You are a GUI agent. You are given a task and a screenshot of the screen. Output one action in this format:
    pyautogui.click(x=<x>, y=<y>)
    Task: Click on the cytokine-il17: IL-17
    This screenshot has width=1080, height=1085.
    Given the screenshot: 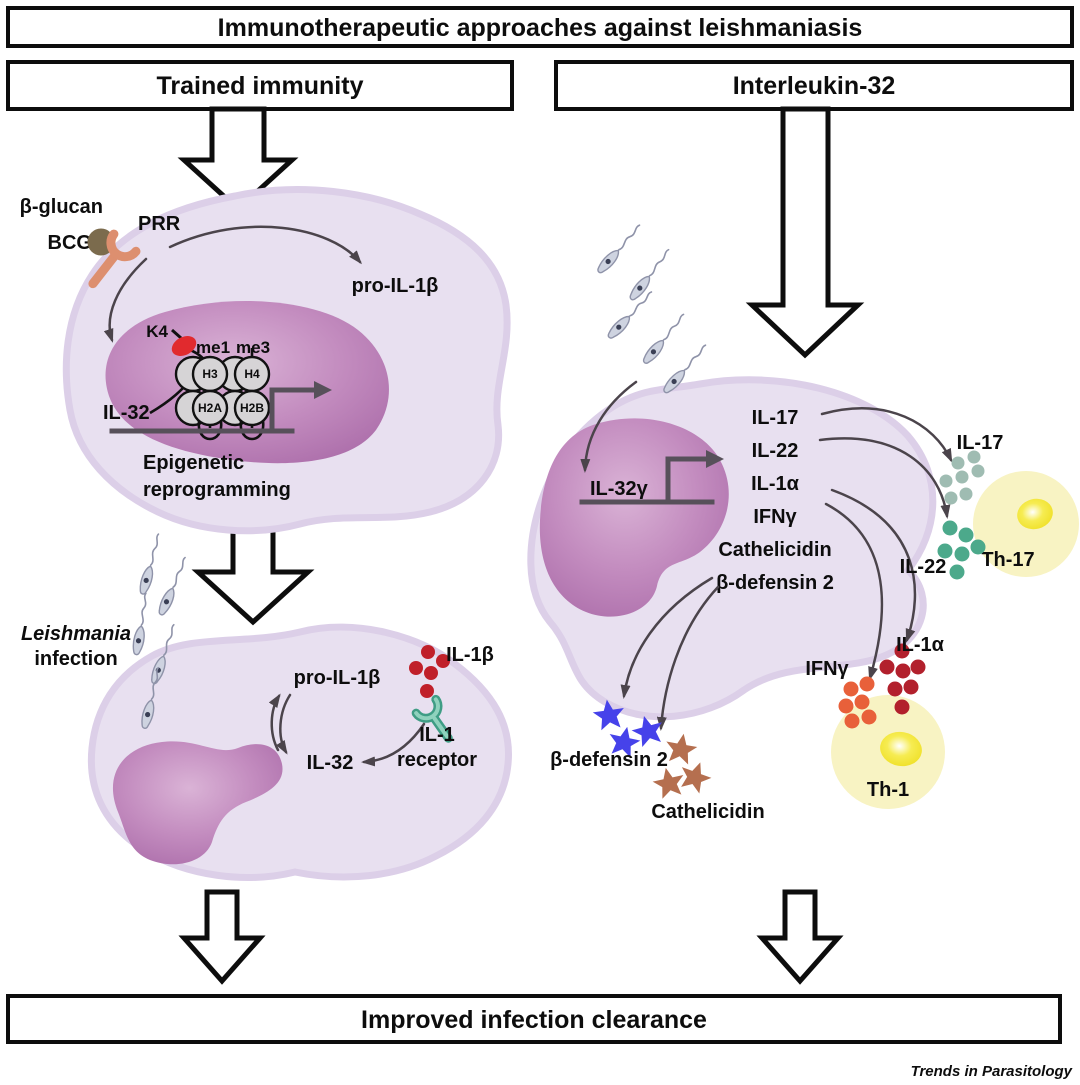 What is the action you would take?
    pyautogui.click(x=775, y=418)
    